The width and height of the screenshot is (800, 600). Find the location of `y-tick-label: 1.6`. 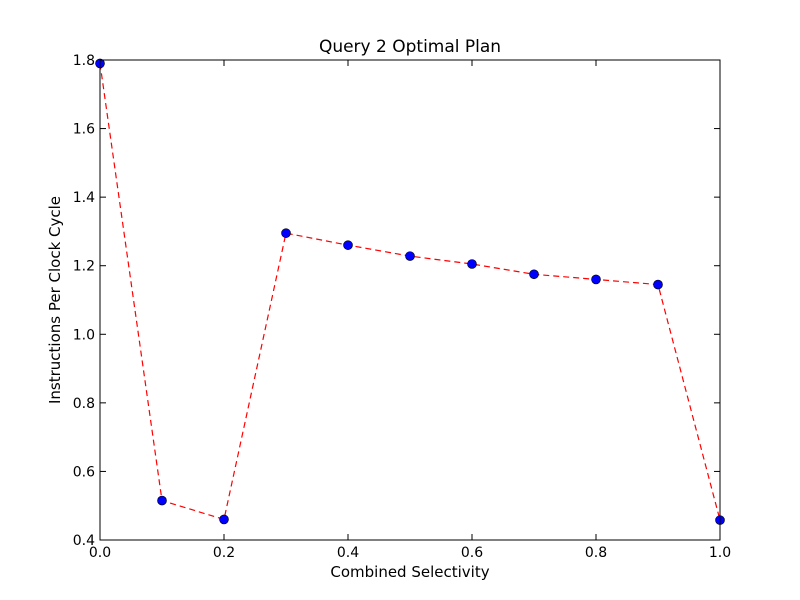

y-tick-label: 1.6 is located at coordinates (84, 130).